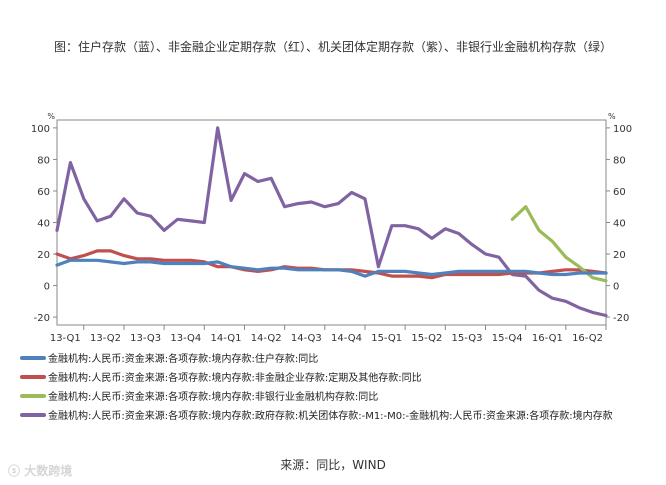 The width and height of the screenshot is (666, 485). What do you see at coordinates (65, 338) in the screenshot?
I see `x-tick-label: 13-Q1` at bounding box center [65, 338].